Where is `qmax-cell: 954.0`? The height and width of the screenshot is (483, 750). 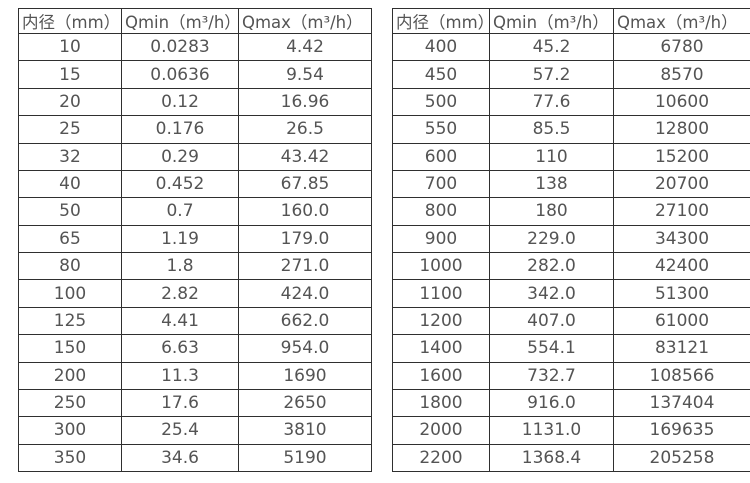 qmax-cell: 954.0 is located at coordinates (305, 348).